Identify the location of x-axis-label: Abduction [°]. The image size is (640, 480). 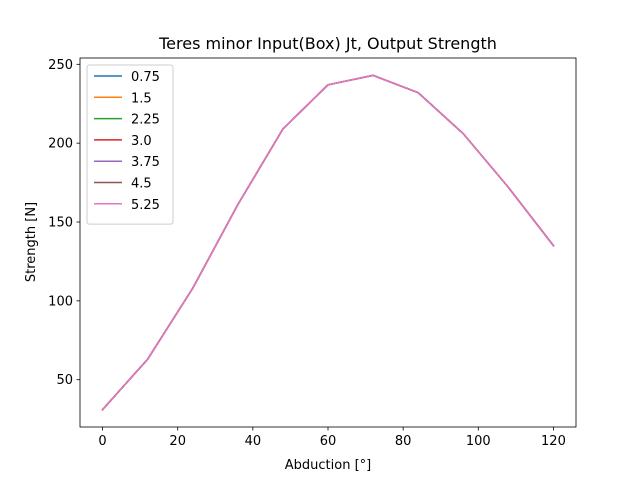
(328, 465).